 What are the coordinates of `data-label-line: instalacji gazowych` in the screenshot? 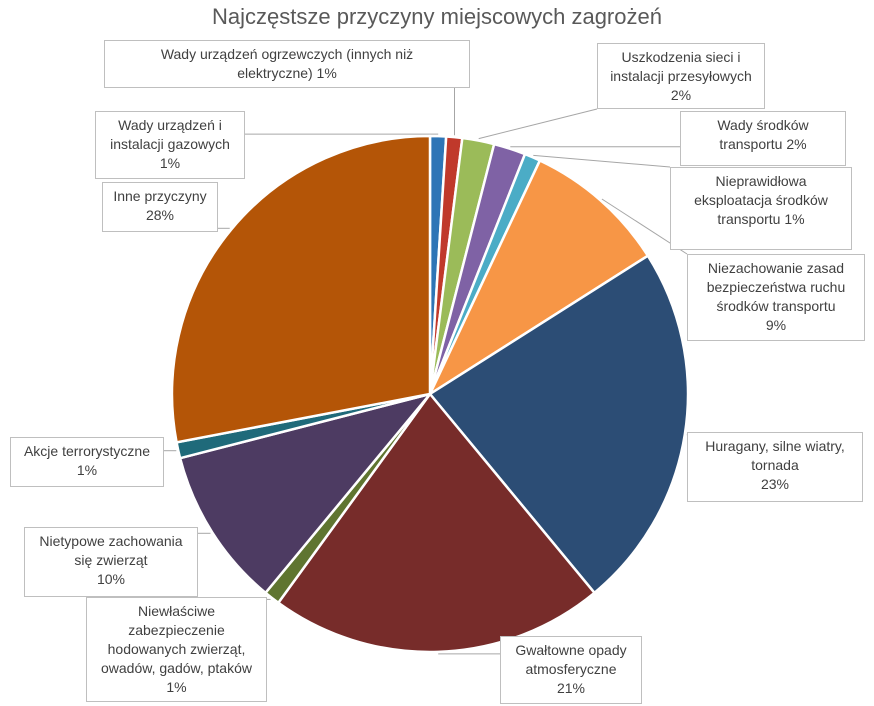 It's located at (170, 144).